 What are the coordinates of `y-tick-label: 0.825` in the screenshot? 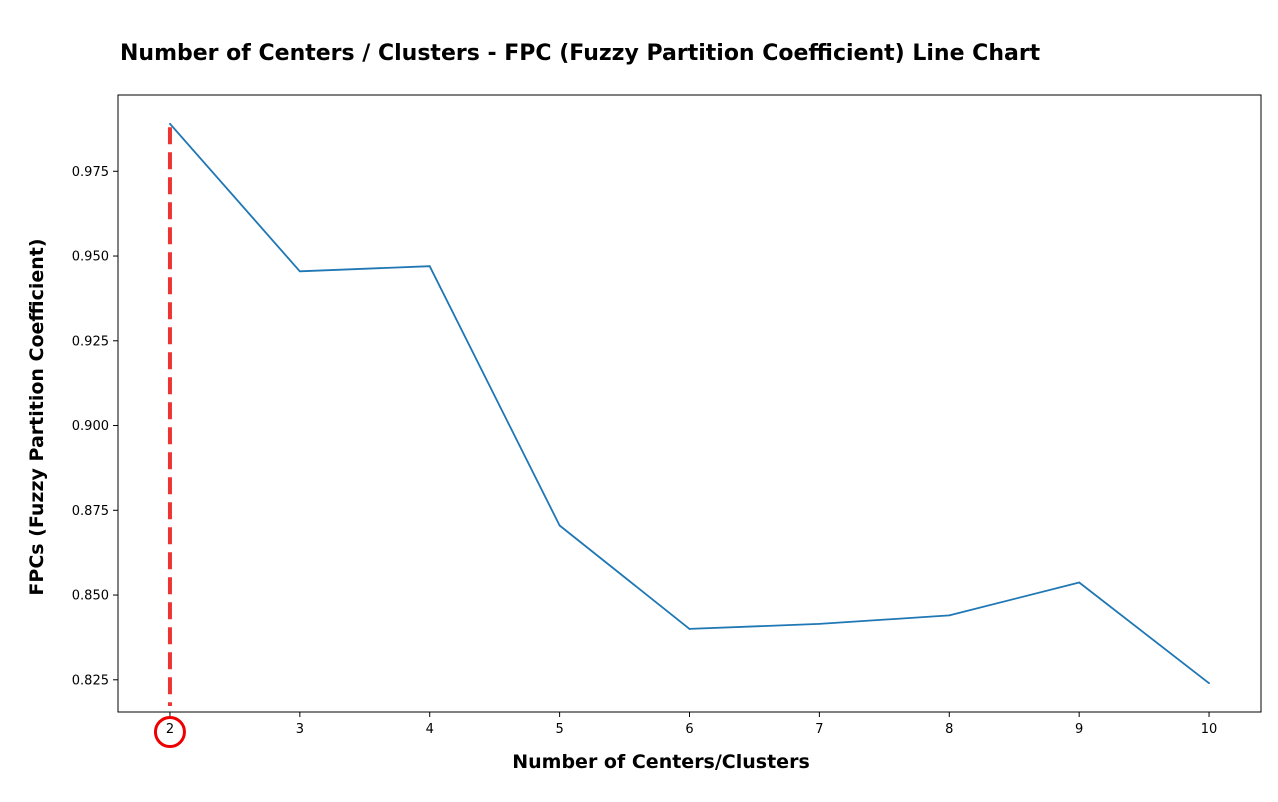 It's located at (90, 680).